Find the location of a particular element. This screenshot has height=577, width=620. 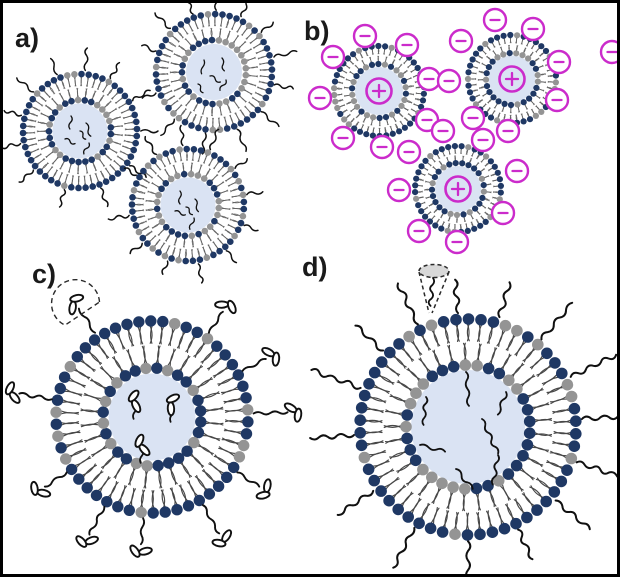

liposome-a3 is located at coordinates (185, 204).